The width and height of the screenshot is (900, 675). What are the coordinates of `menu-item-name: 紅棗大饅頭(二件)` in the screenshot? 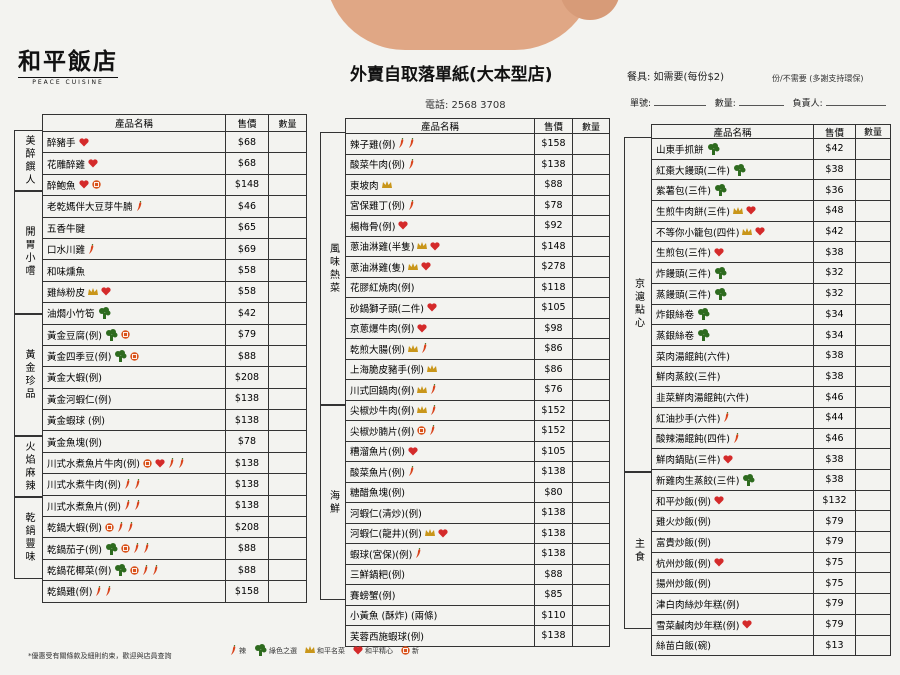 It's located at (732, 169).